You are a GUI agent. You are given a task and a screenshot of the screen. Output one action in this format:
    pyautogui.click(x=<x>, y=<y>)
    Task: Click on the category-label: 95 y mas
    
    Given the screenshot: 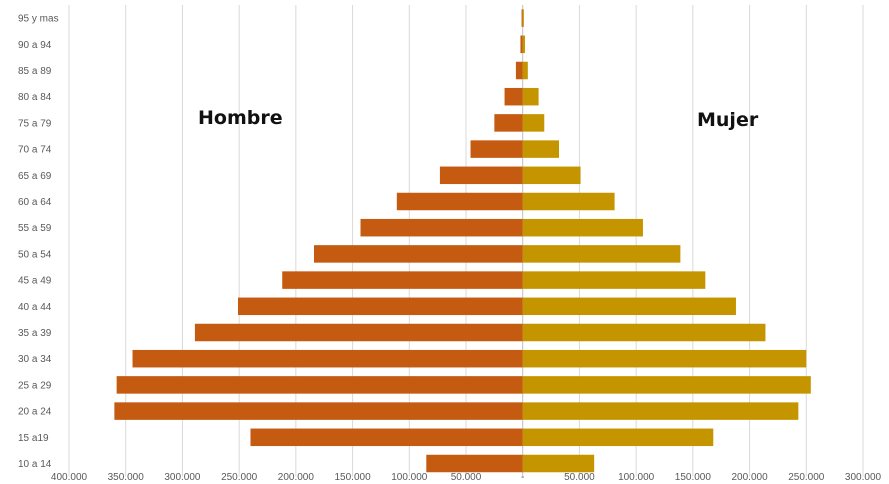 What is the action you would take?
    pyautogui.click(x=38, y=19)
    